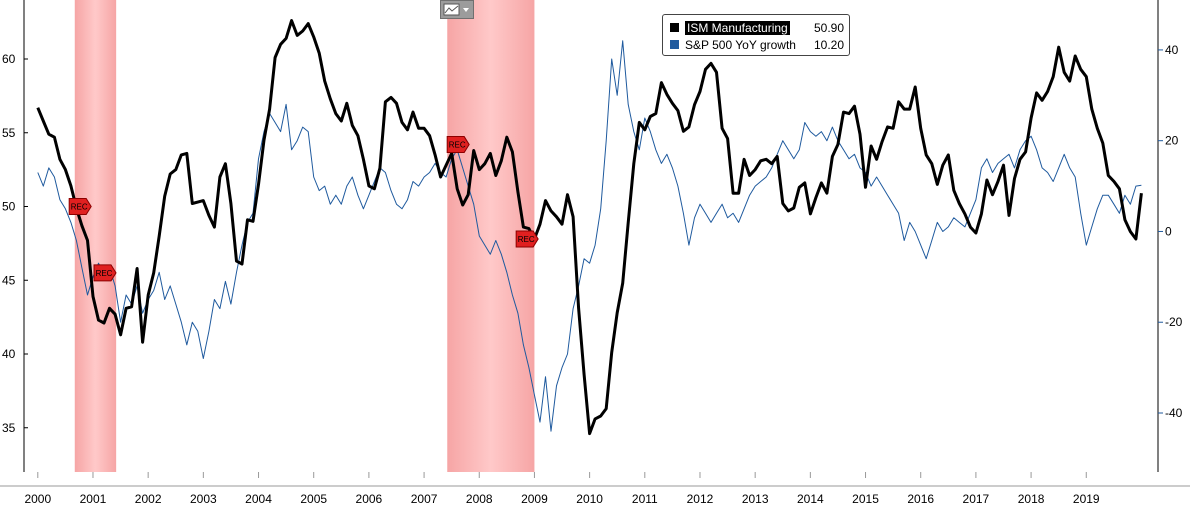 This screenshot has height=510, width=1190. I want to click on left-tick-label: 50, so click(9, 207).